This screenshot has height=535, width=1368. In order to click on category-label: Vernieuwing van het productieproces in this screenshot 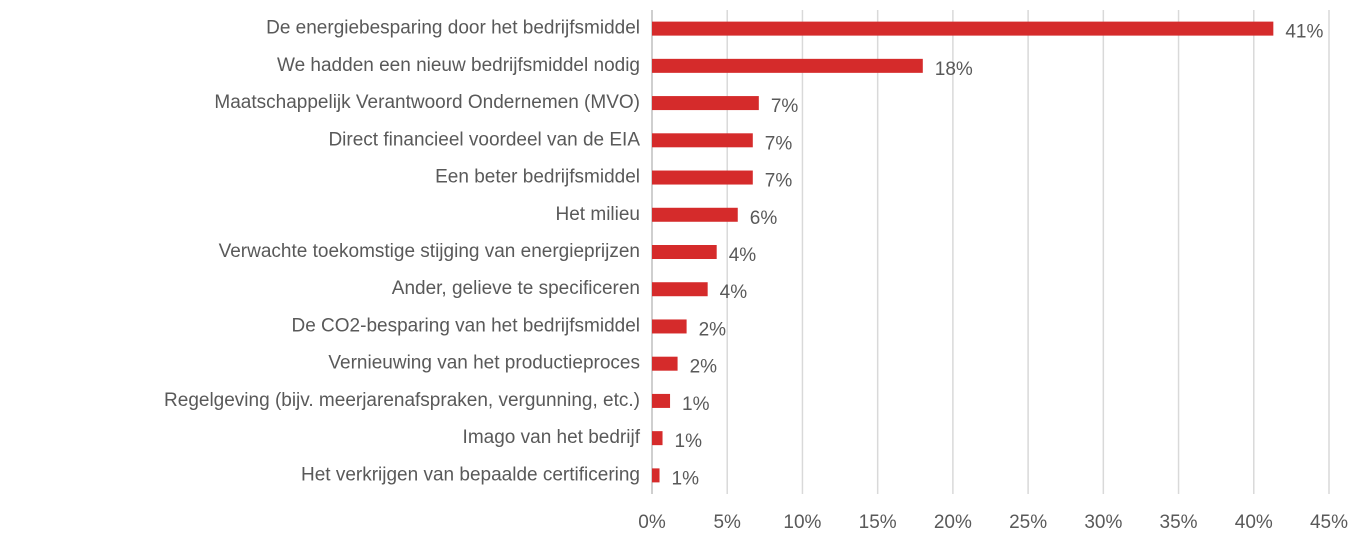, I will do `click(484, 363)`.